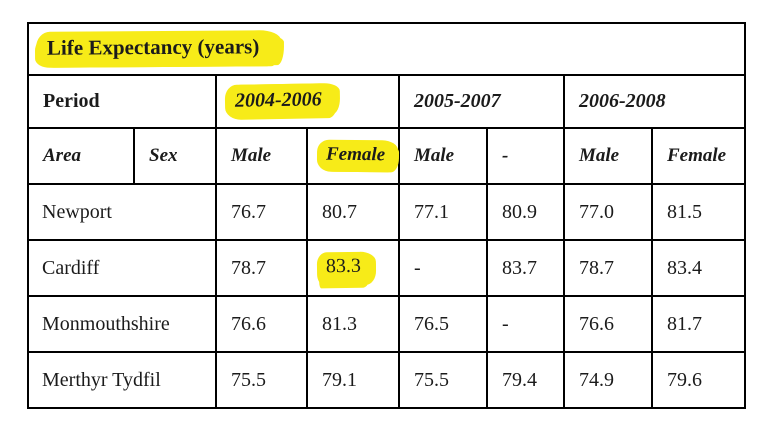 Image resolution: width=766 pixels, height=430 pixels. I want to click on header-dash: -, so click(525, 156).